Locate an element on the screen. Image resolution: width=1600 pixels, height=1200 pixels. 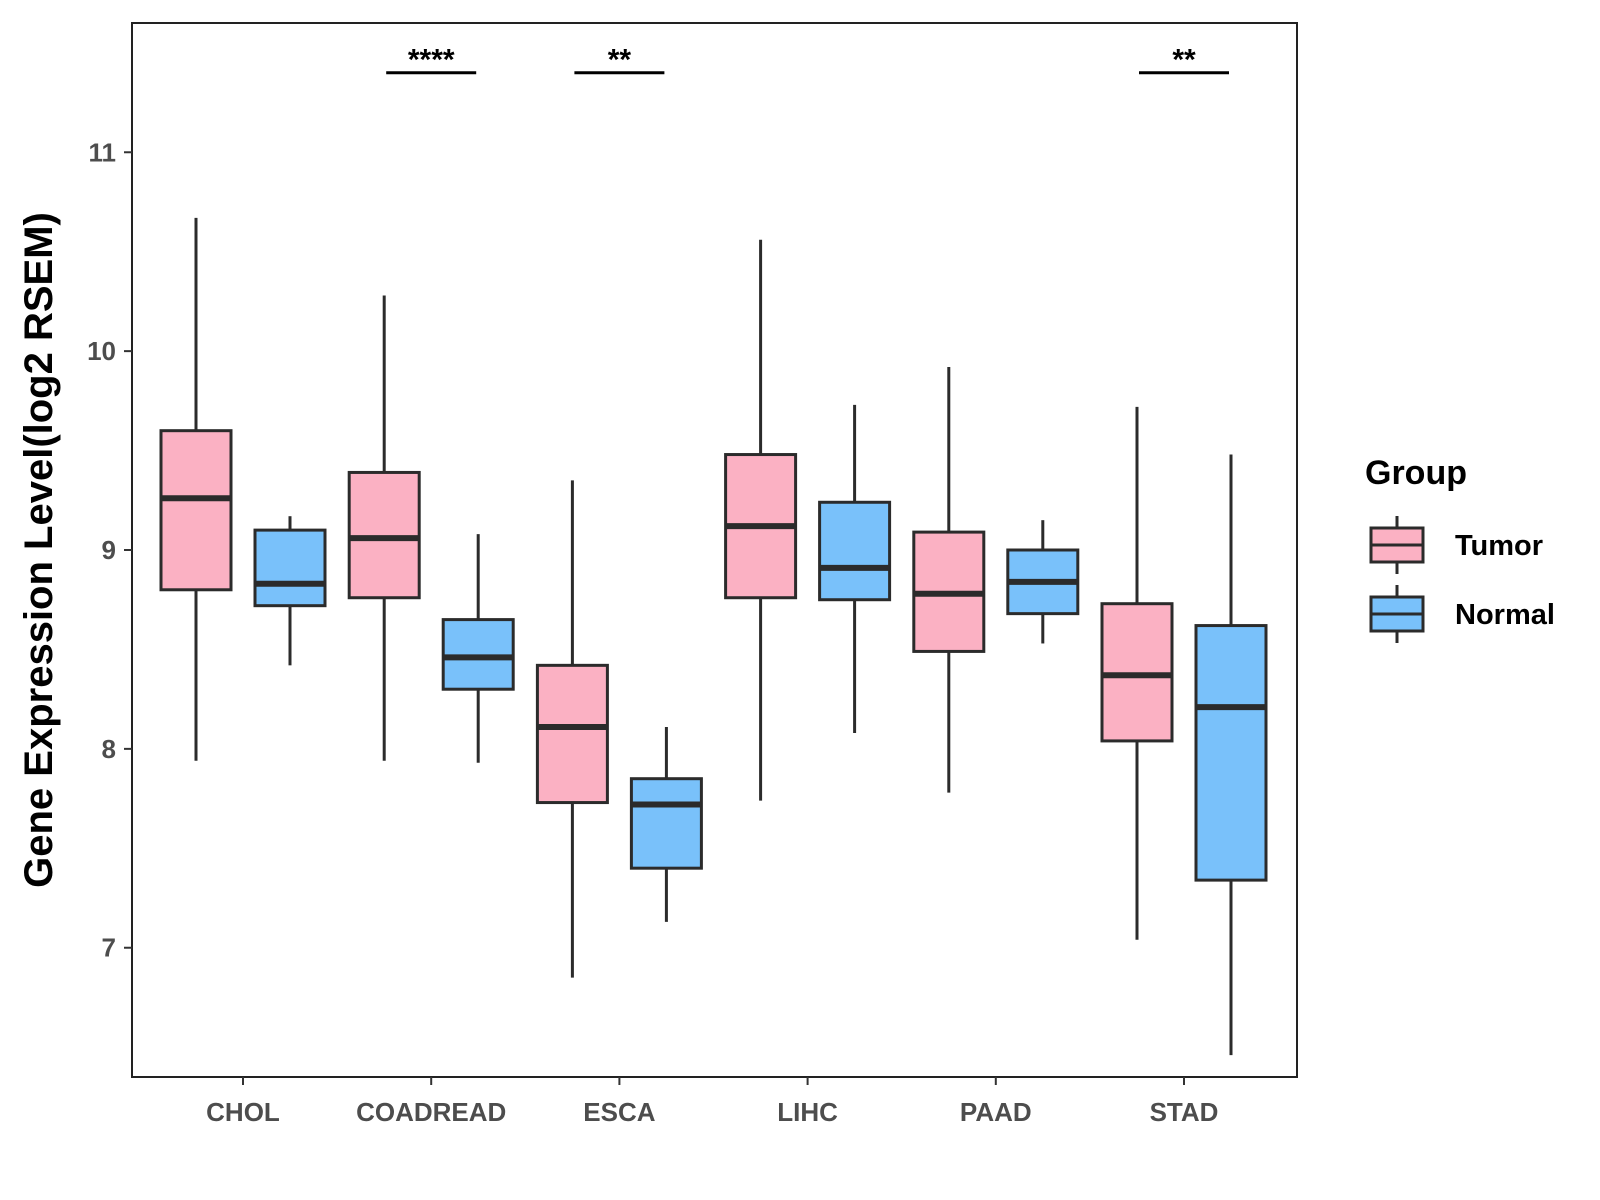
significance-layer: **** ** ** is located at coordinates (807, 60).